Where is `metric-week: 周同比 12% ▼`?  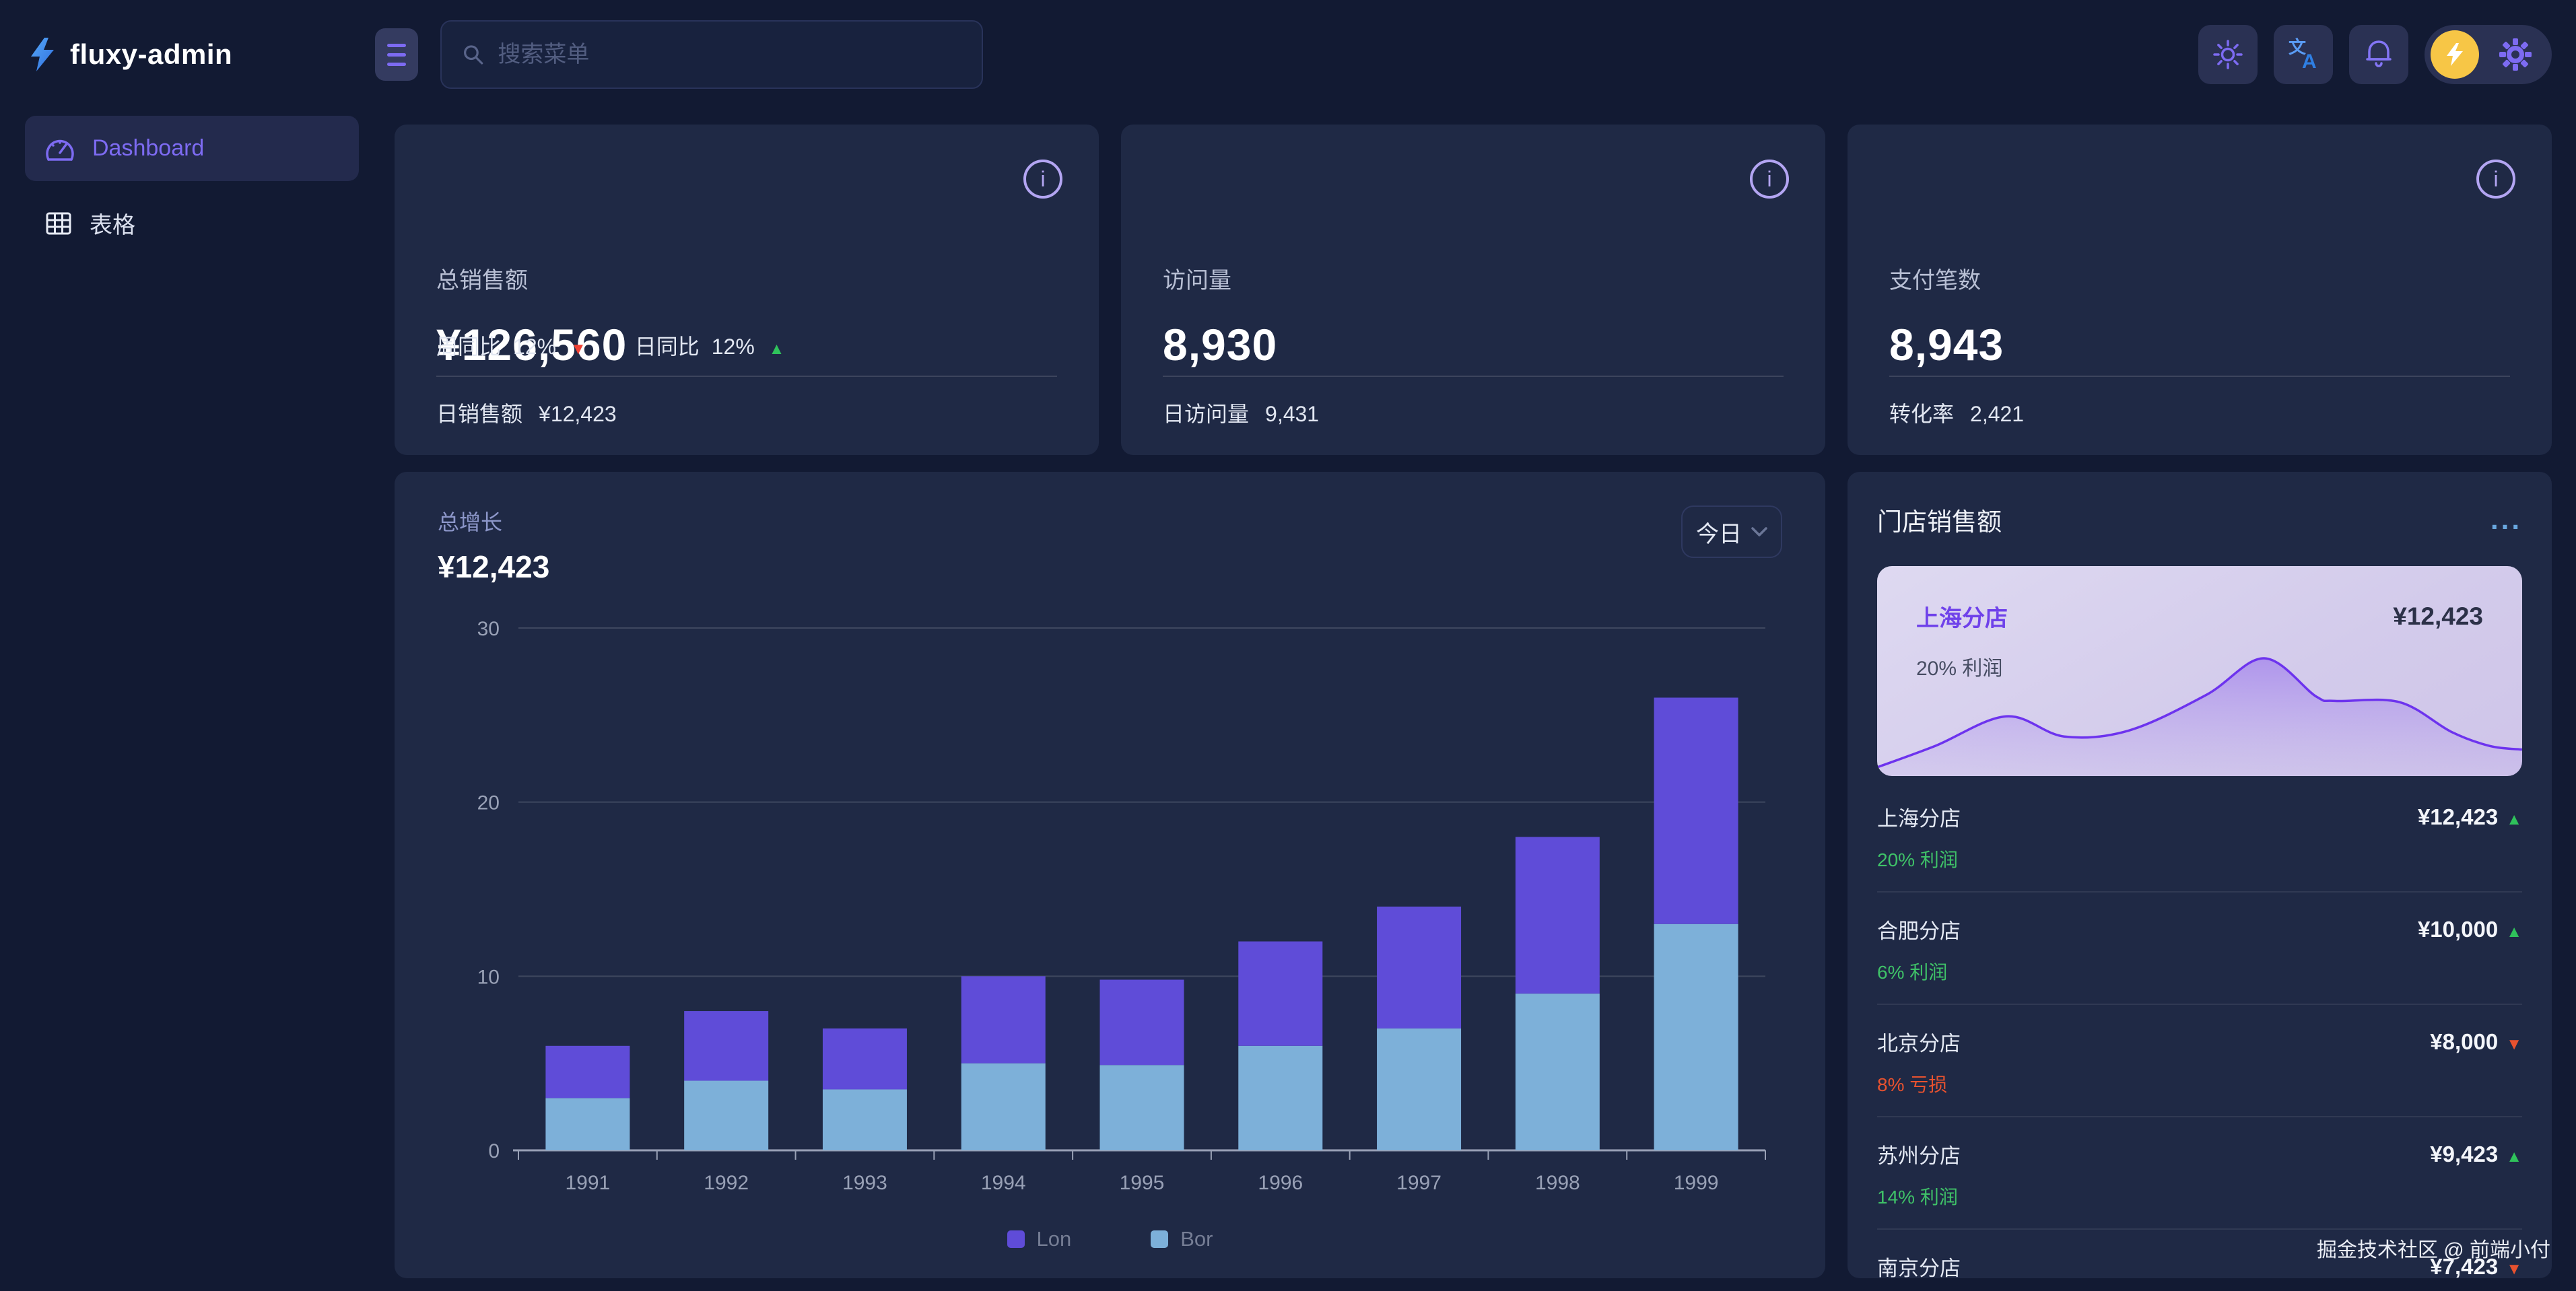
metric-week: 周同比 12% ▼ is located at coordinates (511, 347).